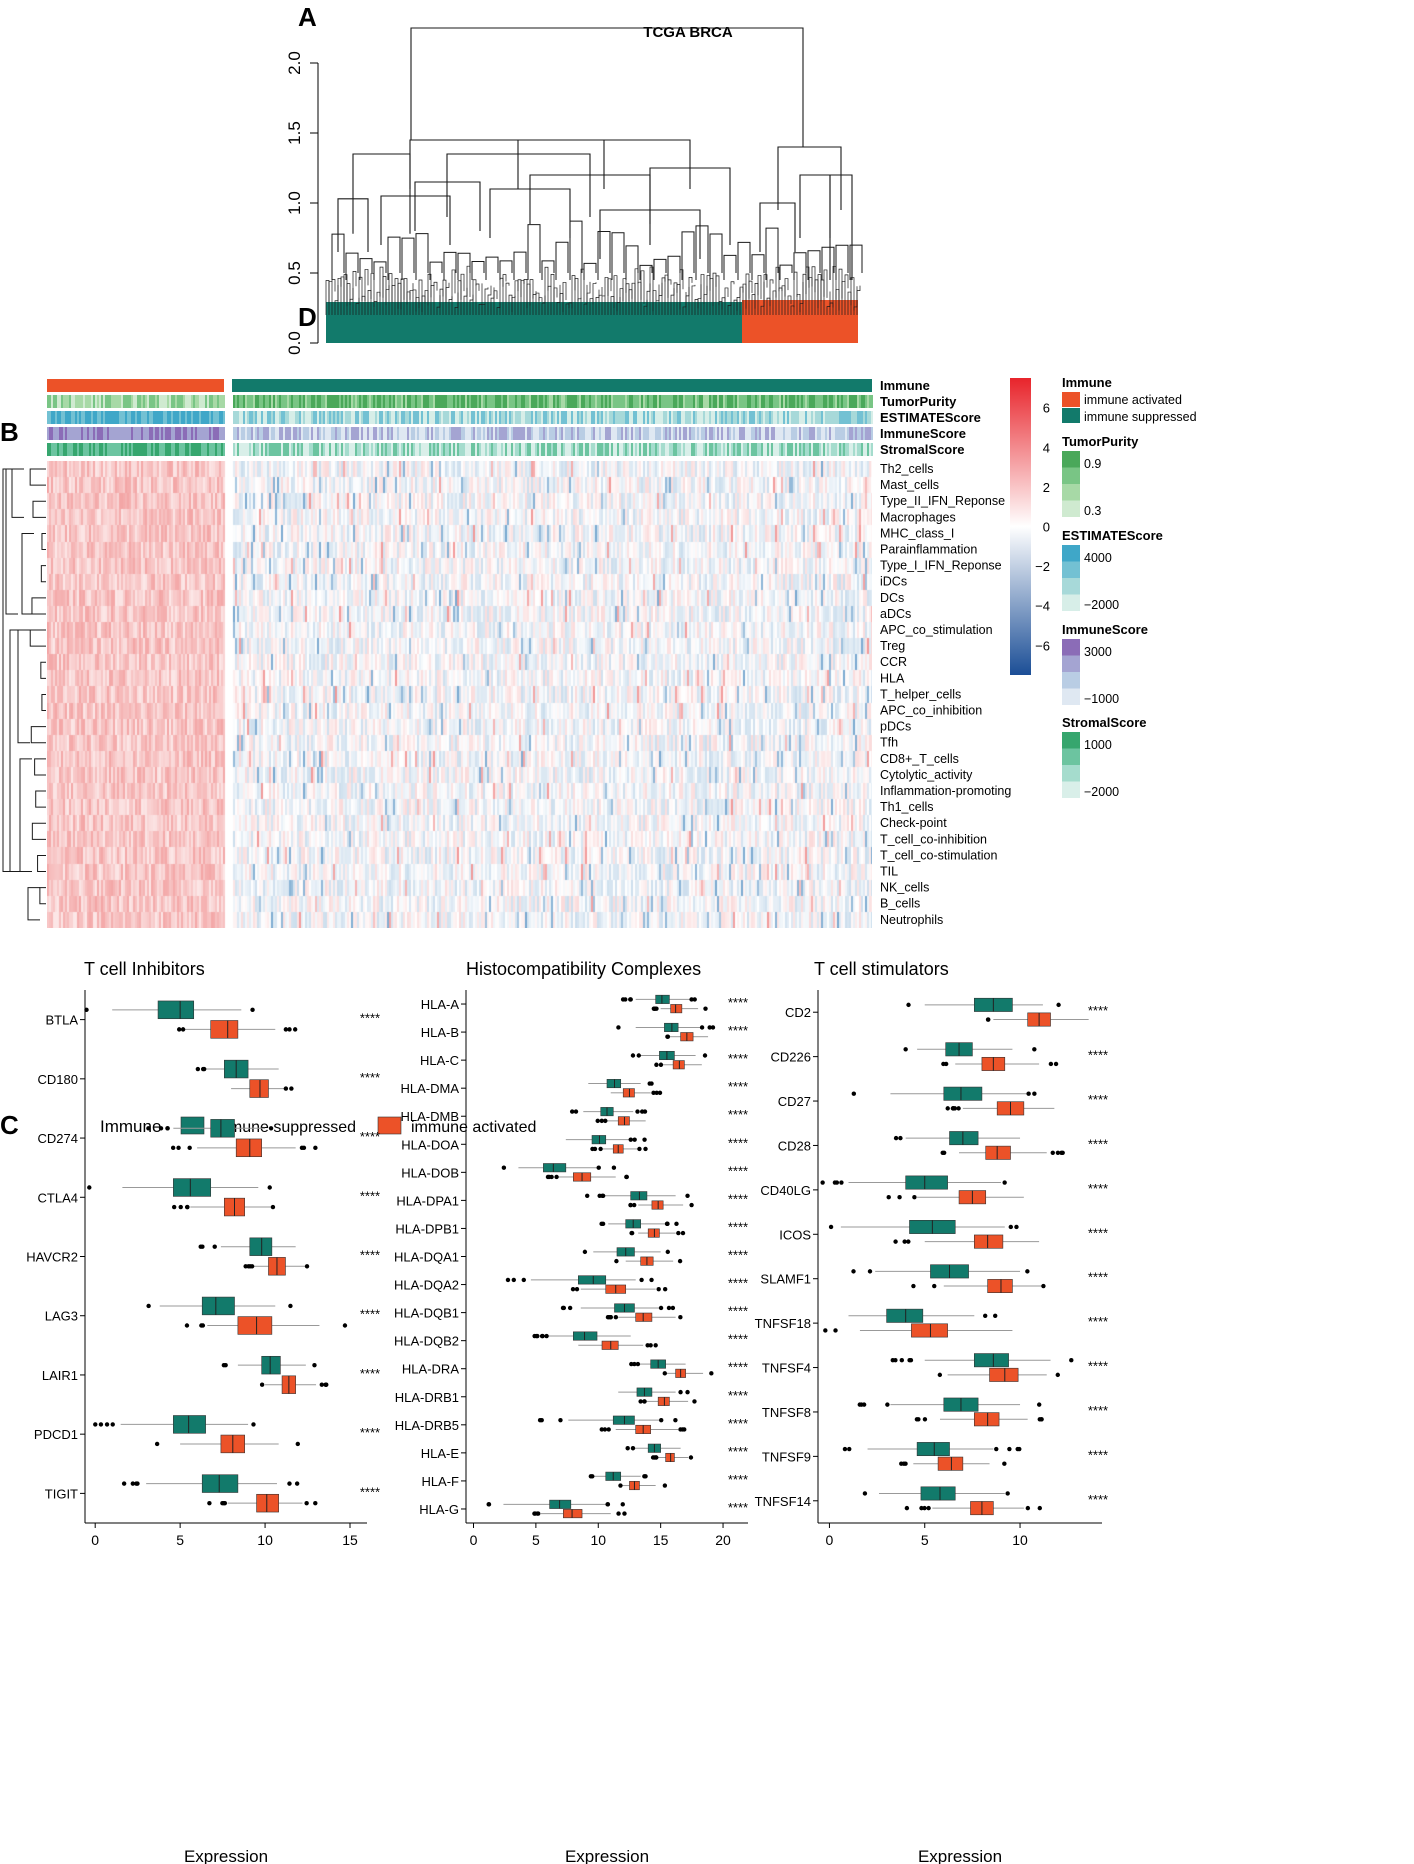 This screenshot has height=1864, width=1414. Describe the element at coordinates (555, 1504) in the screenshot. I see `boxplot-box-suppressed` at that location.